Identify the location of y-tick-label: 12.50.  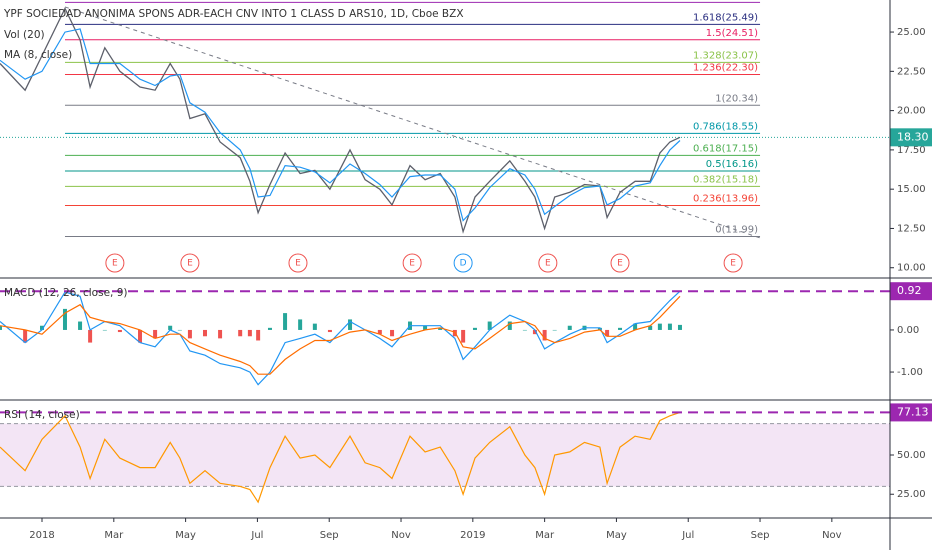
(911, 228).